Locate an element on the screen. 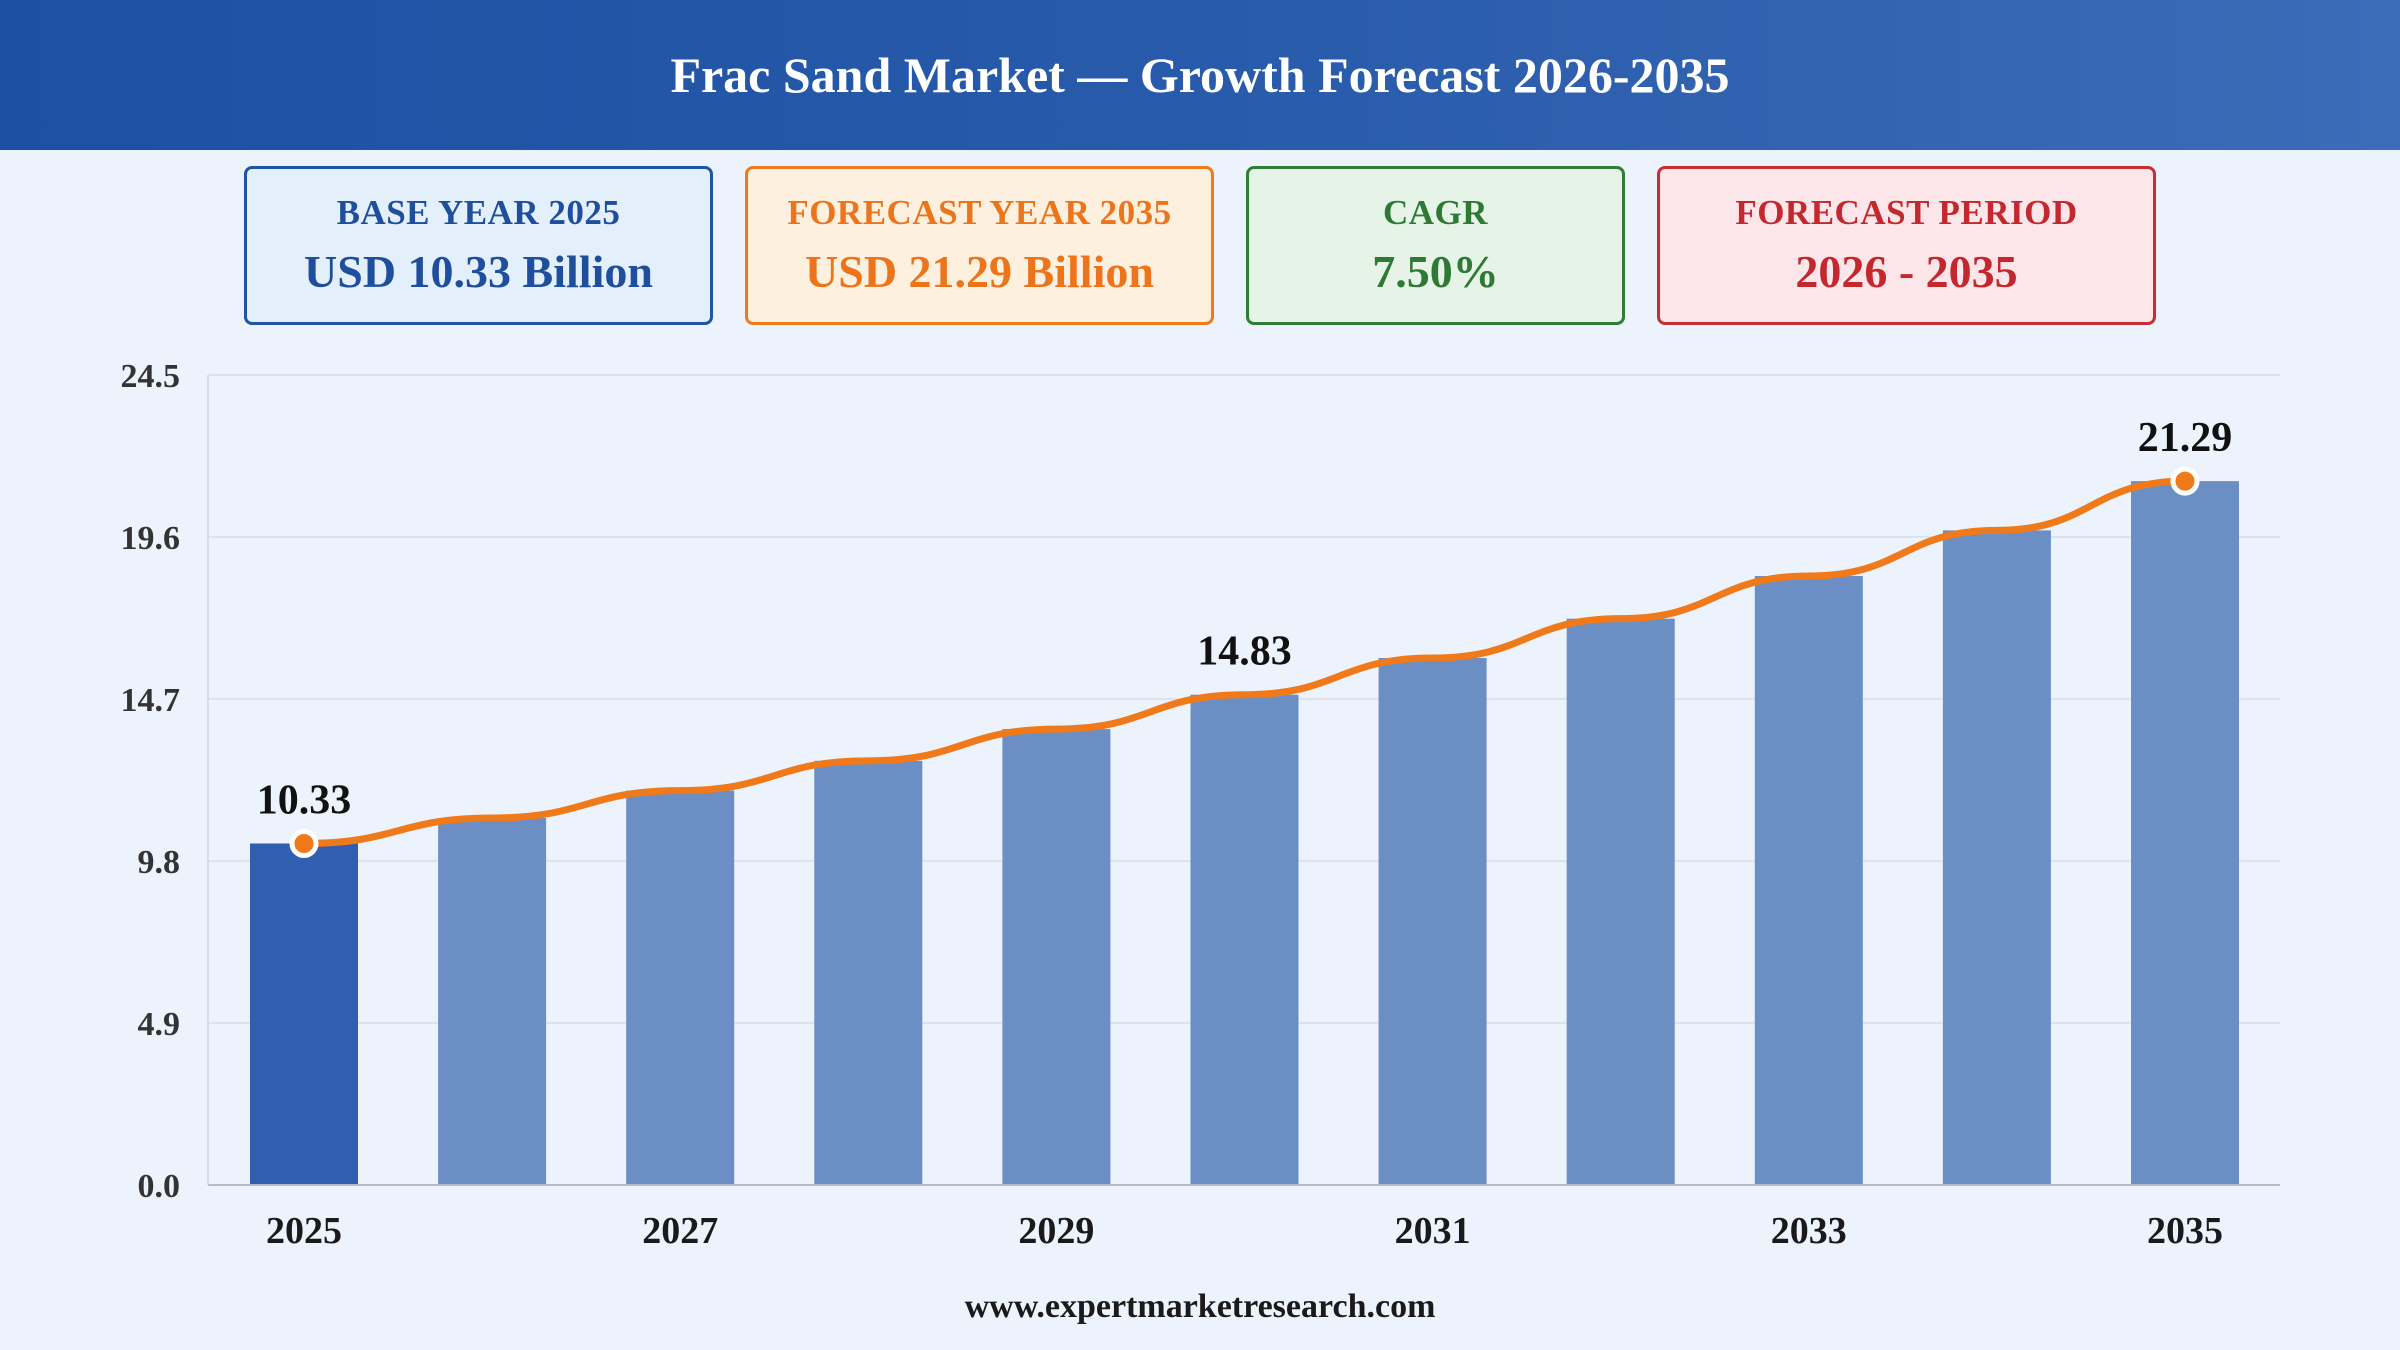 The width and height of the screenshot is (2400, 1350). base-year-card: BASE YEAR 2025 USD 10.33 Billion is located at coordinates (478, 245).